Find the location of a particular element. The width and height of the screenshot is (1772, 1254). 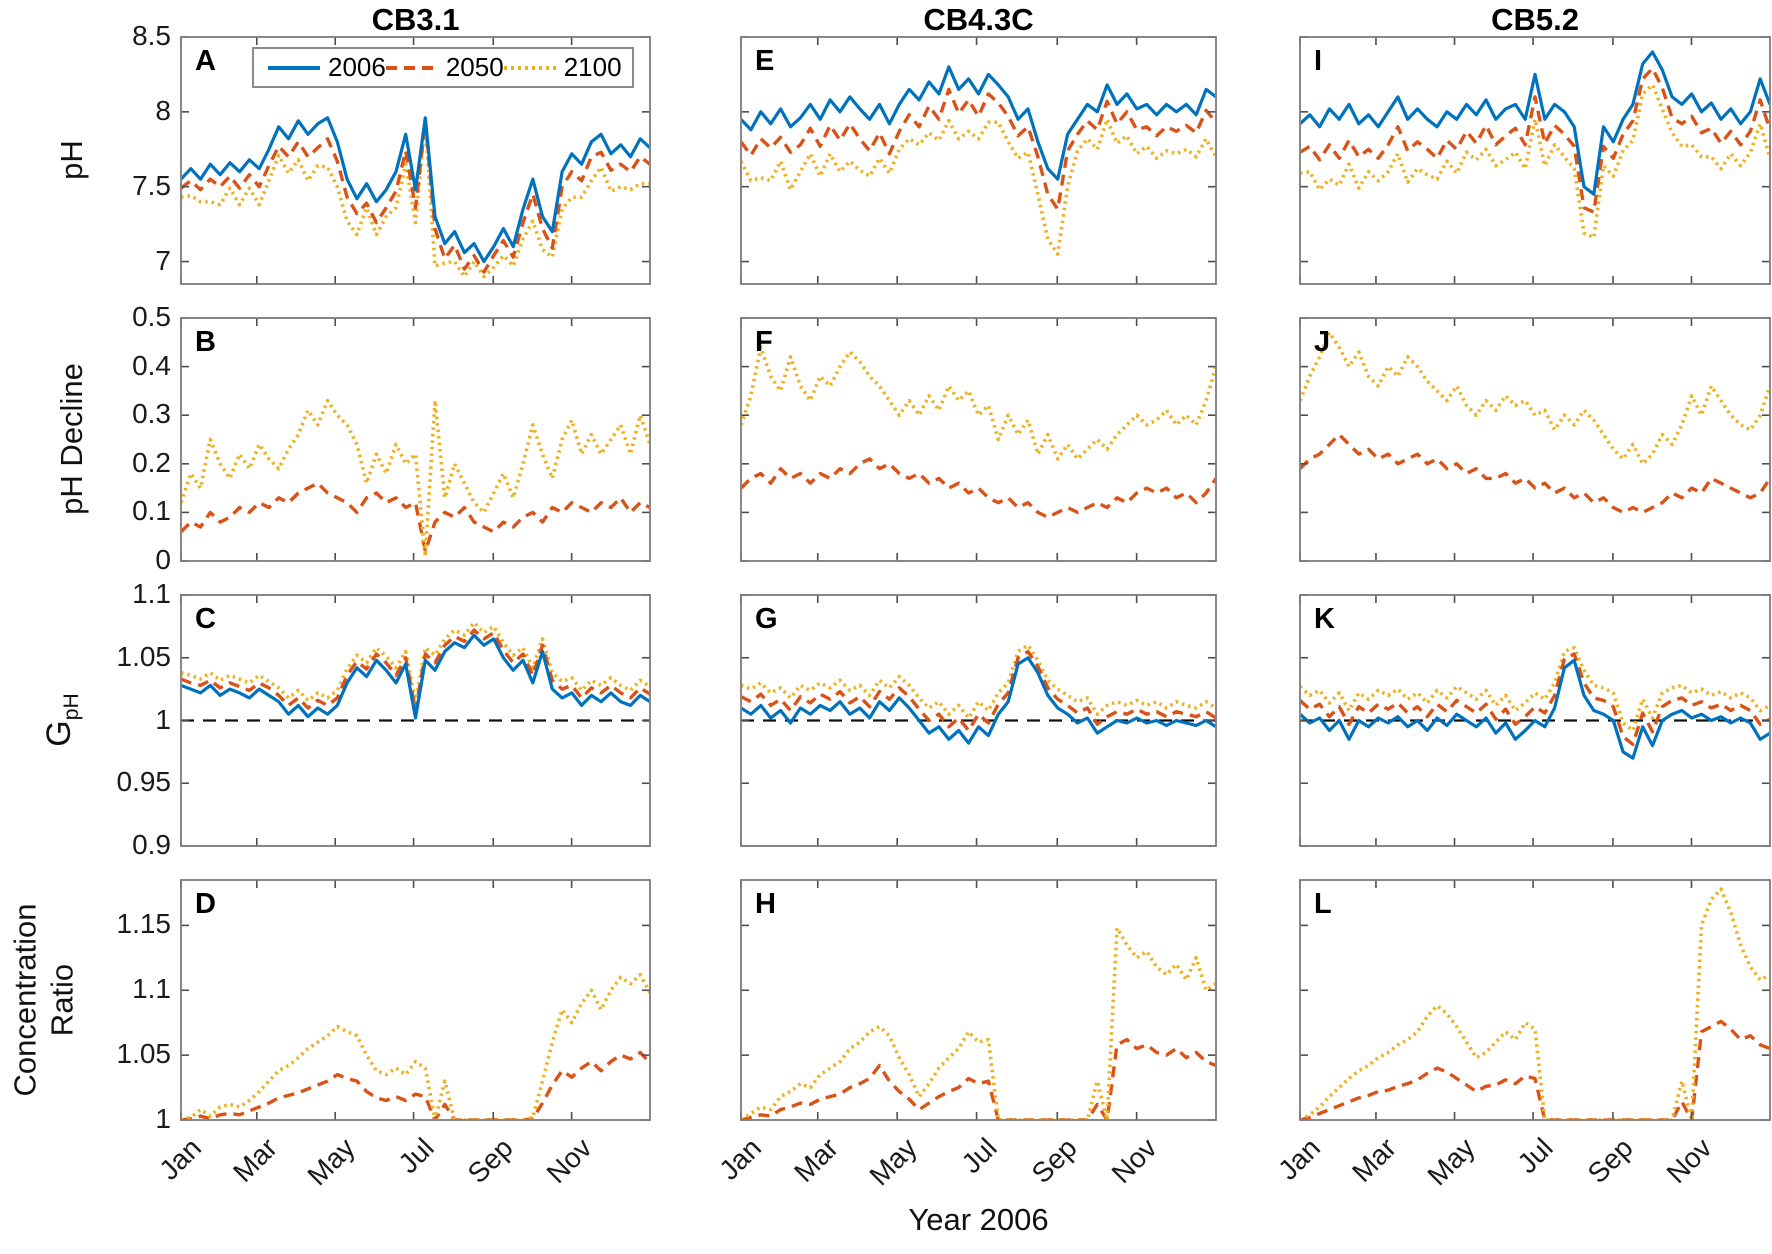

column-title-cb3-1: CB3.1 is located at coordinates (415, 19).